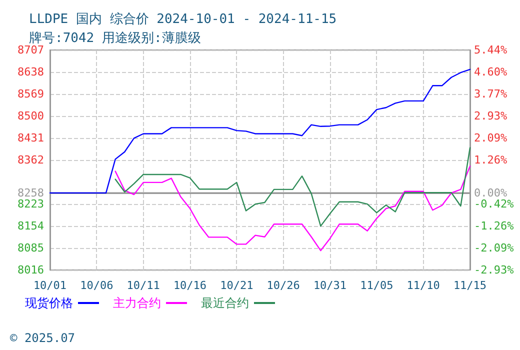  What do you see at coordinates (31, 71) in the screenshot?
I see `y-tick-label: 8638` at bounding box center [31, 71].